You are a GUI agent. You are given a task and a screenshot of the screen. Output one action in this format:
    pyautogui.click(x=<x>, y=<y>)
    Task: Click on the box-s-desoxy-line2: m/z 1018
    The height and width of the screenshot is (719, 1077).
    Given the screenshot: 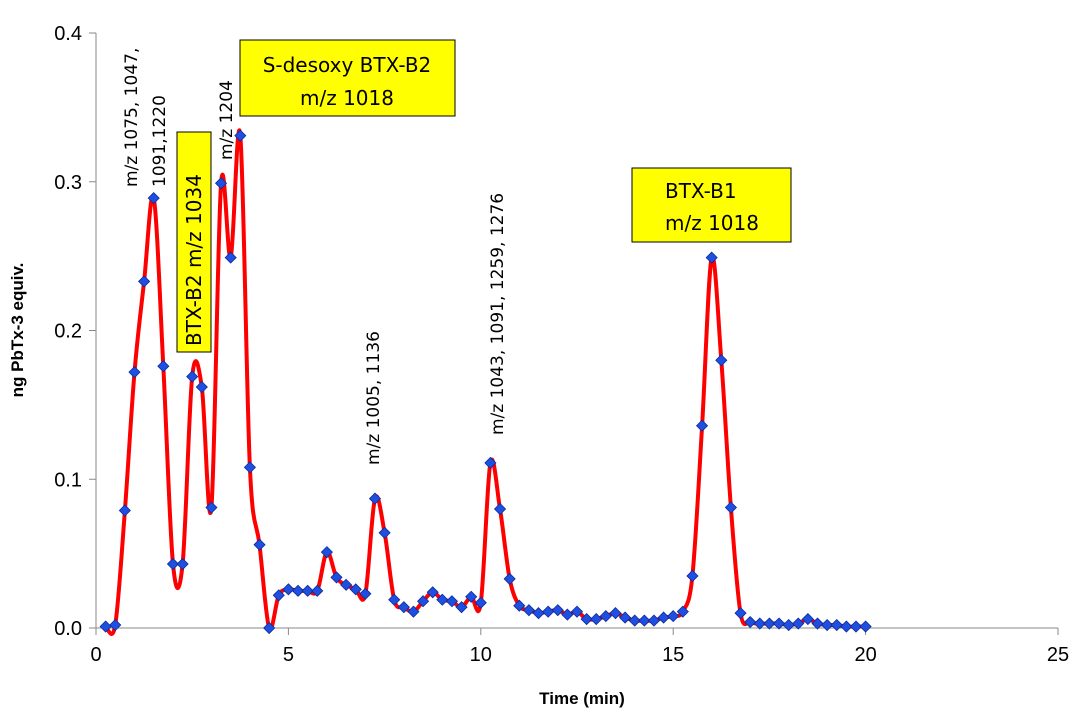 What is the action you would take?
    pyautogui.click(x=347, y=98)
    